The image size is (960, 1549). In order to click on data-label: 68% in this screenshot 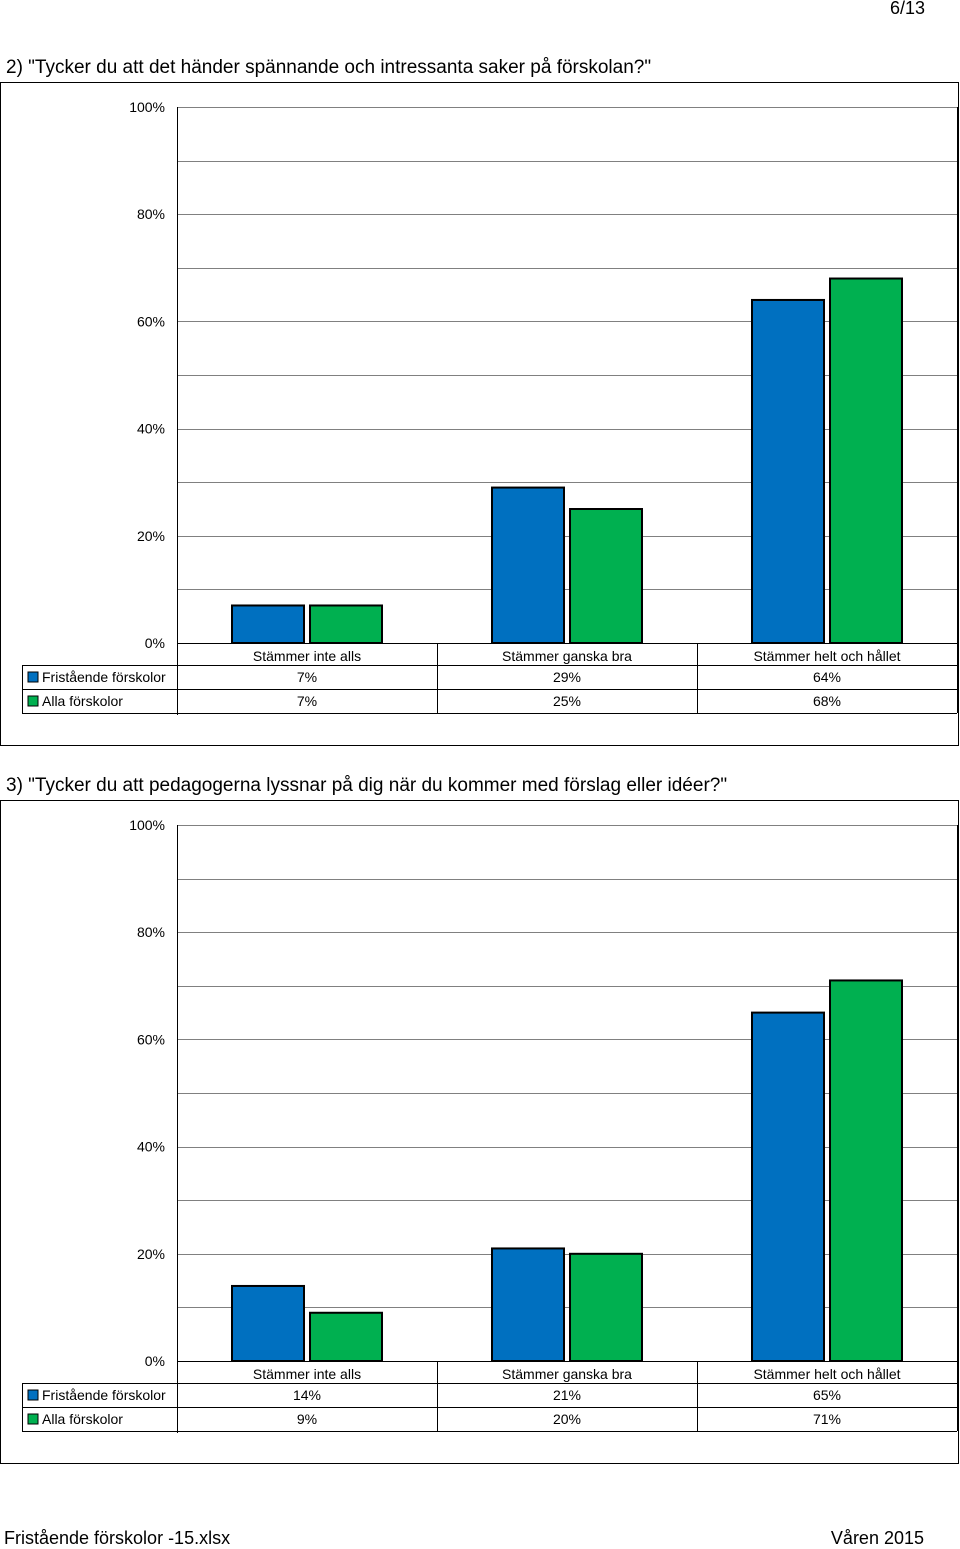, I will do `click(827, 701)`.